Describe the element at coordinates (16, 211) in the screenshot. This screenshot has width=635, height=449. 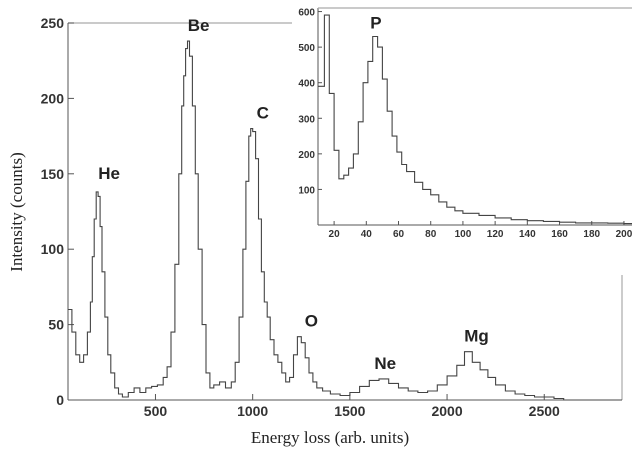
I see `y-axis-label: Intensity (counts)` at that location.